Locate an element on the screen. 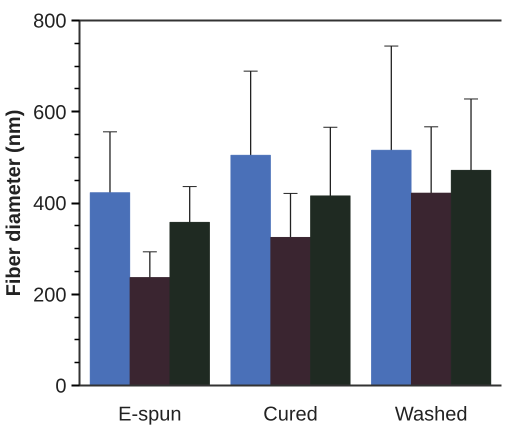  x-tick-label: Cured is located at coordinates (290, 415).